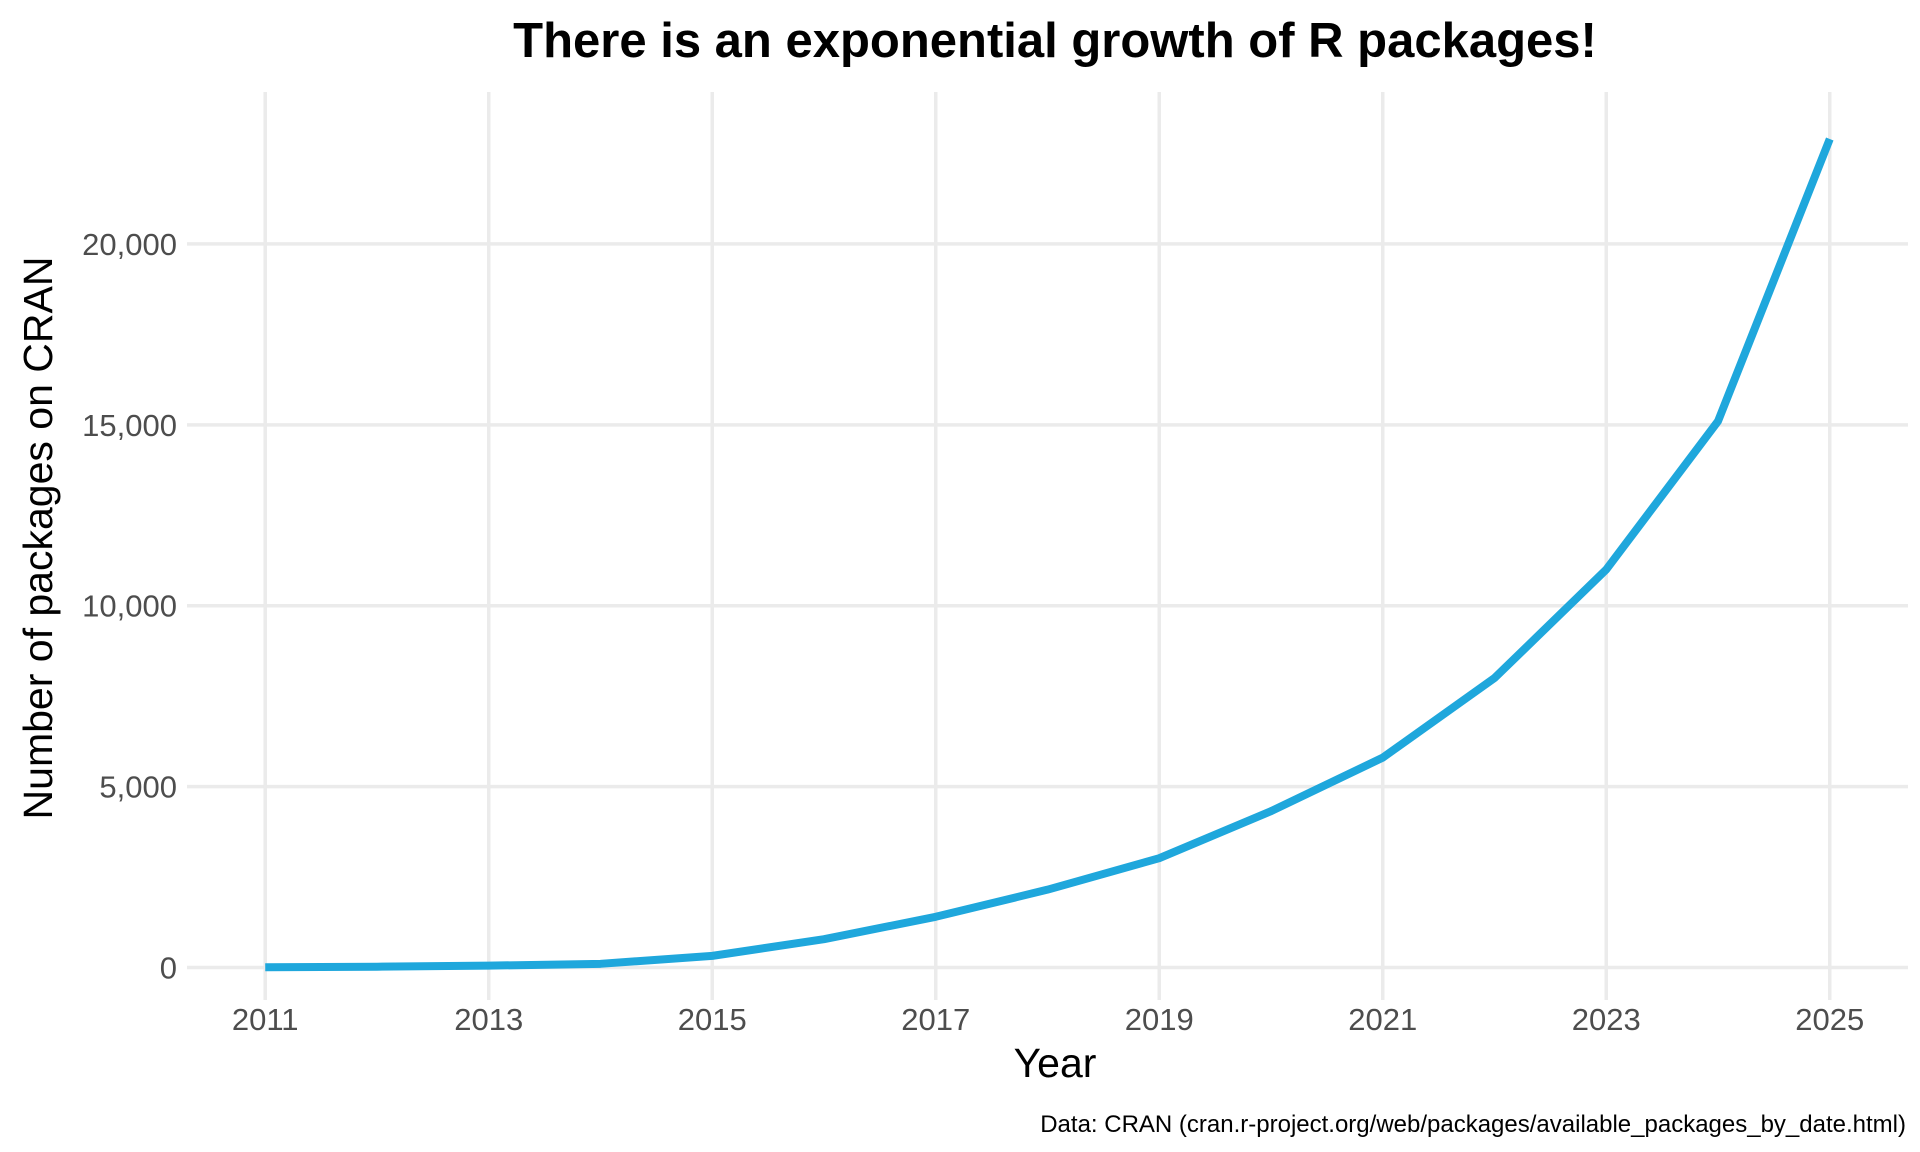 Image resolution: width=1920 pixels, height=1152 pixels. Describe the element at coordinates (712, 1019) in the screenshot. I see `x-tick-label: 2015` at that location.